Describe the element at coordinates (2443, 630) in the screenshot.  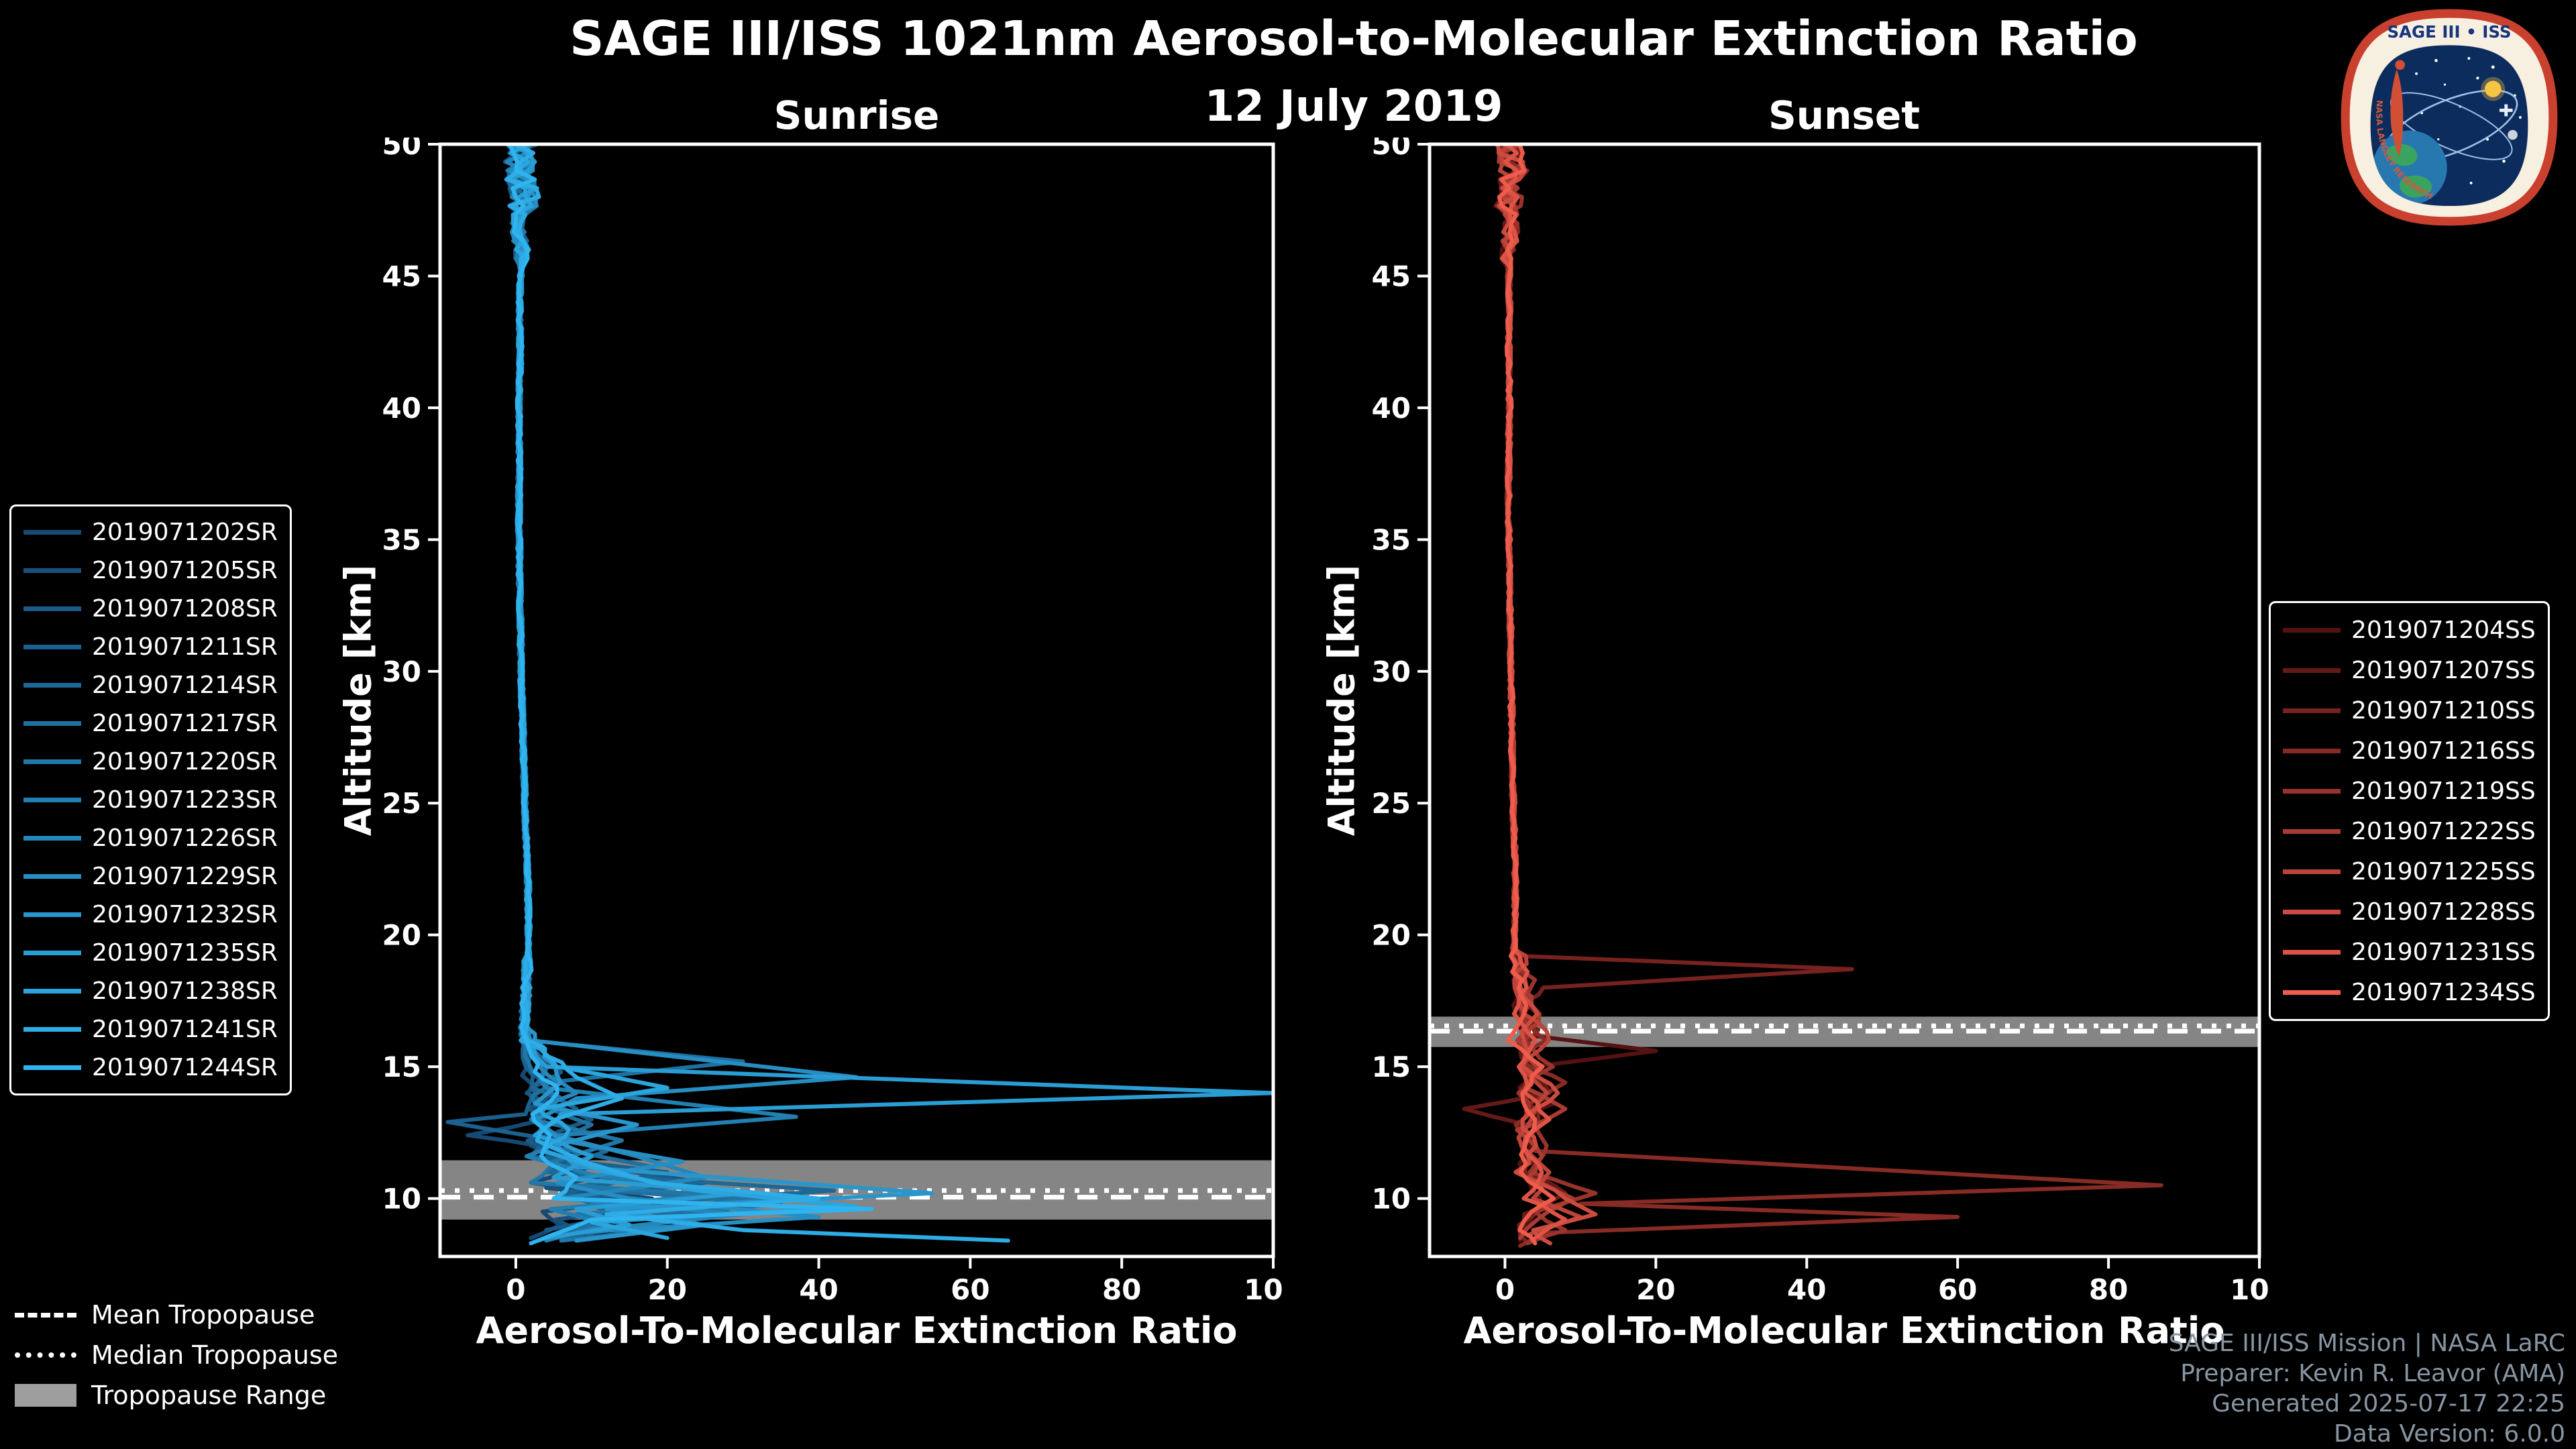
I see `series-label: 2019071204SS` at that location.